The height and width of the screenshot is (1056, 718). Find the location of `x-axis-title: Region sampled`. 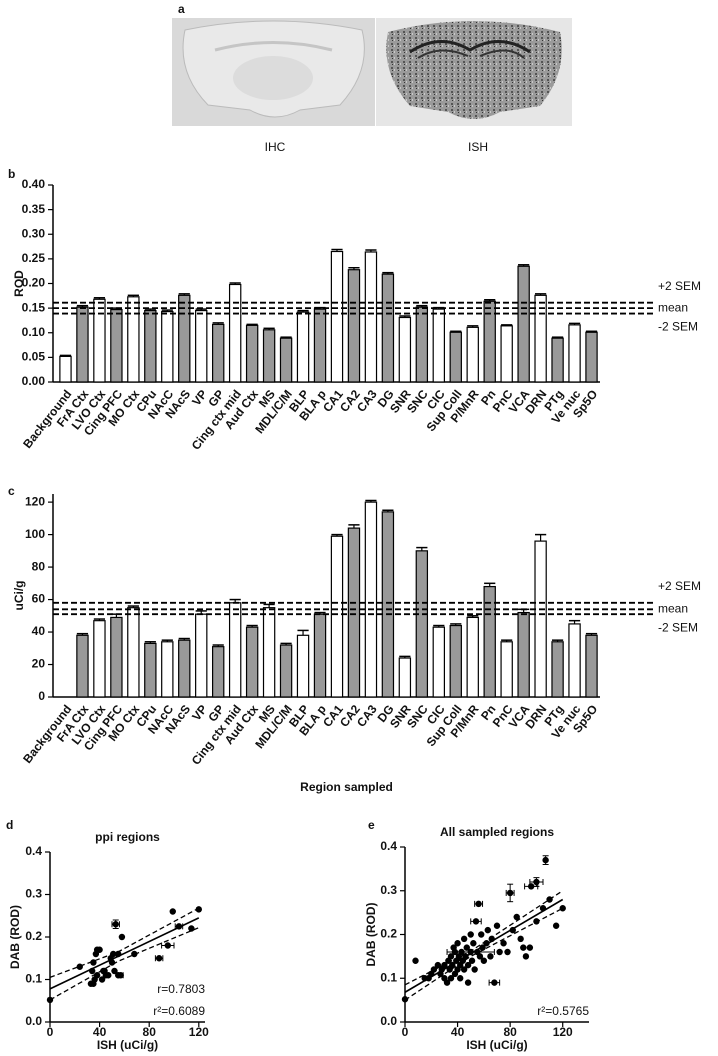

x-axis-title: Region sampled is located at coordinates (346, 787).